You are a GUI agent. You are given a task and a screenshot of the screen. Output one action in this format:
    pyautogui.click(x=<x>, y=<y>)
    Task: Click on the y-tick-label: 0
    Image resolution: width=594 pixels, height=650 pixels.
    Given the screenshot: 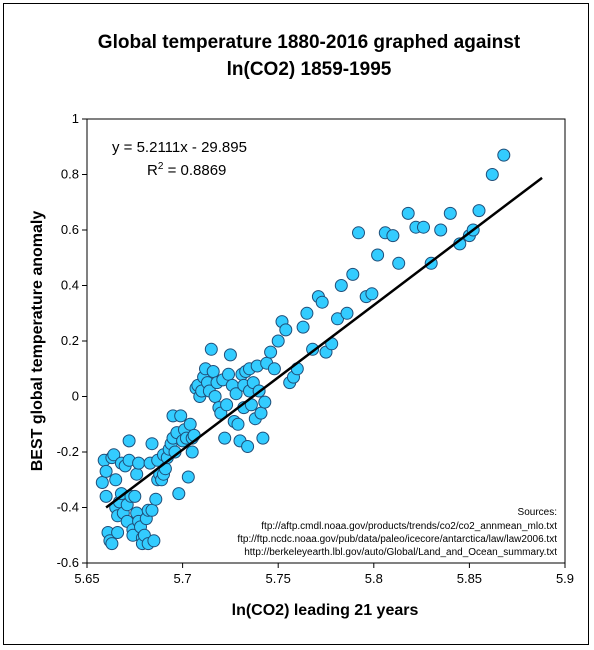 What is the action you would take?
    pyautogui.click(x=75, y=396)
    